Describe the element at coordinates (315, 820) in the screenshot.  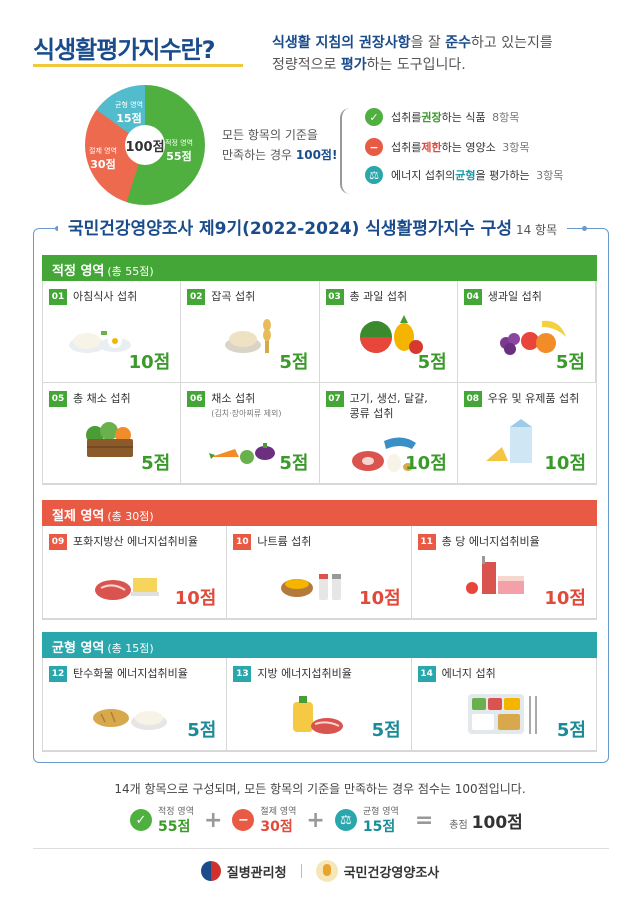
I see `plus-icon: +` at that location.